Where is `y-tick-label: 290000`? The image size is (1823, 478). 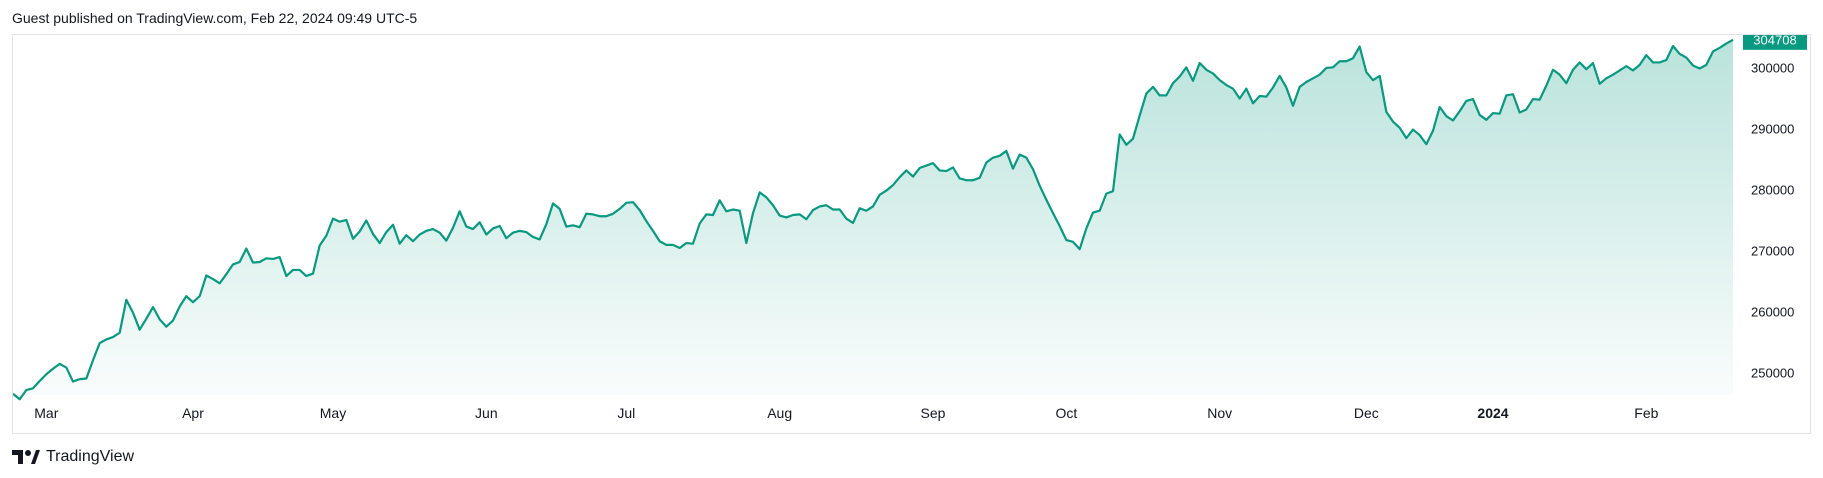 y-tick-label: 290000 is located at coordinates (1772, 129).